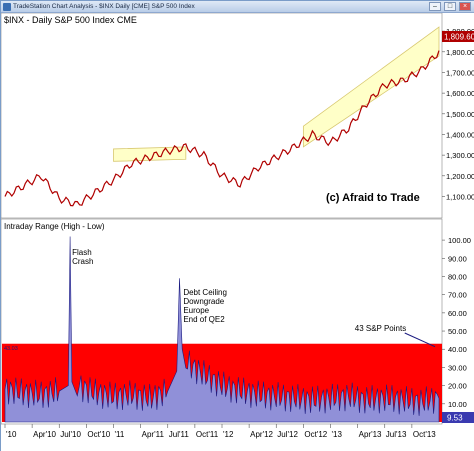  What do you see at coordinates (435, 6) in the screenshot?
I see `minimize-button: –` at bounding box center [435, 6].